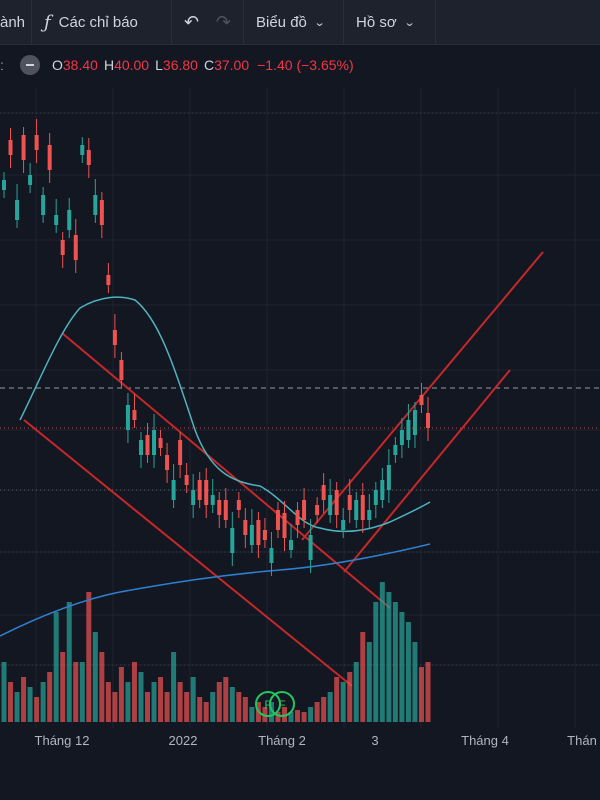  Describe the element at coordinates (374, 740) in the screenshot. I see `x-tick-label-3: 3` at that location.